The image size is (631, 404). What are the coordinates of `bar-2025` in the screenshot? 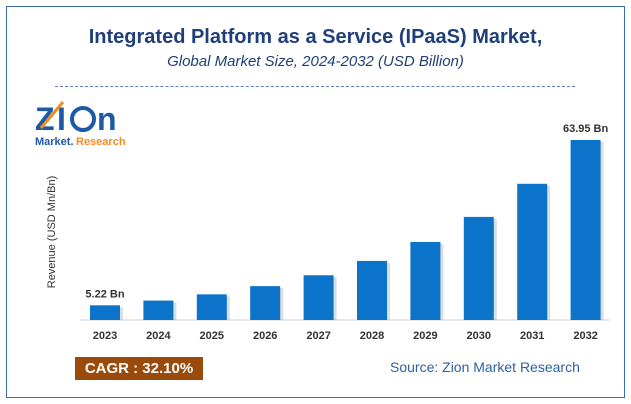 It's located at (211, 307).